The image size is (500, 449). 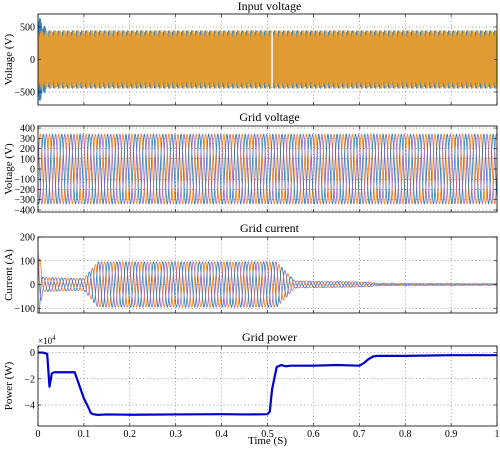 I want to click on y-tick-label: 300, so click(x=27, y=139).